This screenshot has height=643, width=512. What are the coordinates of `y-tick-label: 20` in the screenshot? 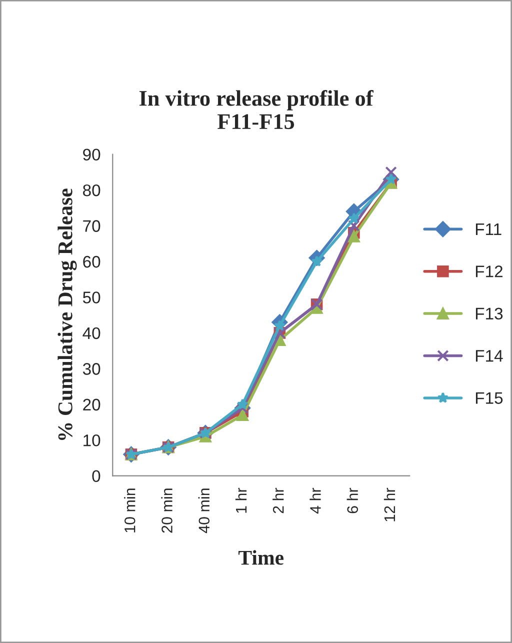 It's located at (91, 404).